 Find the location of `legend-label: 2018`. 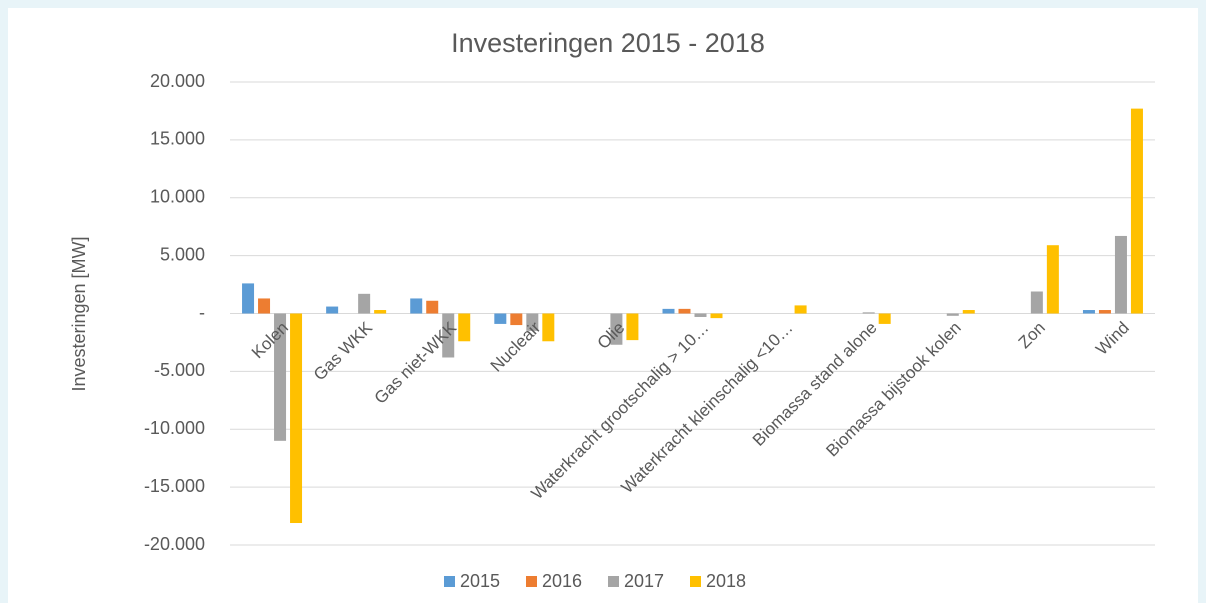

legend-label: 2018 is located at coordinates (726, 581).